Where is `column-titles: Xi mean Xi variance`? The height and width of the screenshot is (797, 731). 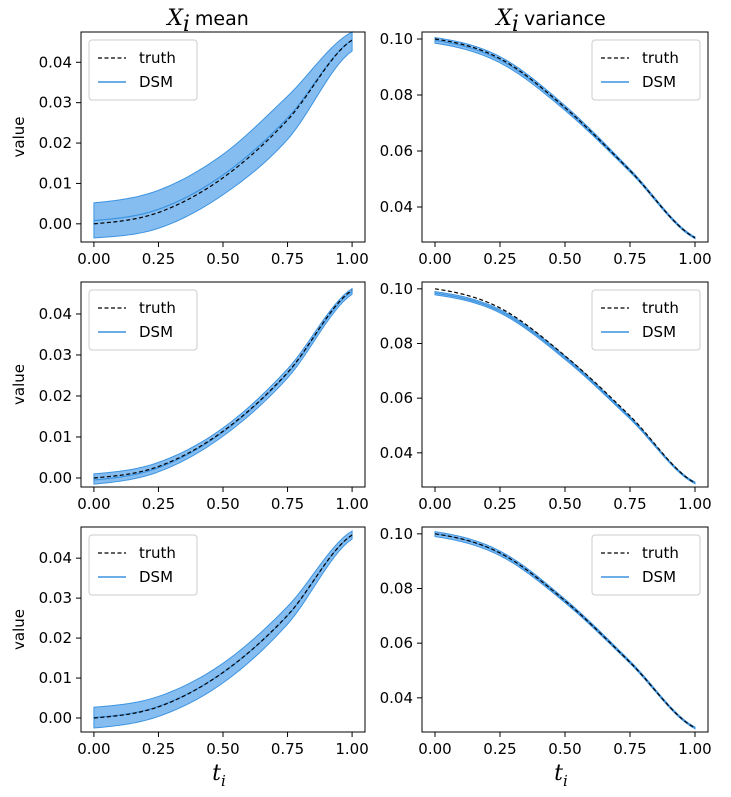 column-titles: Xi mean Xi variance is located at coordinates (385, 21).